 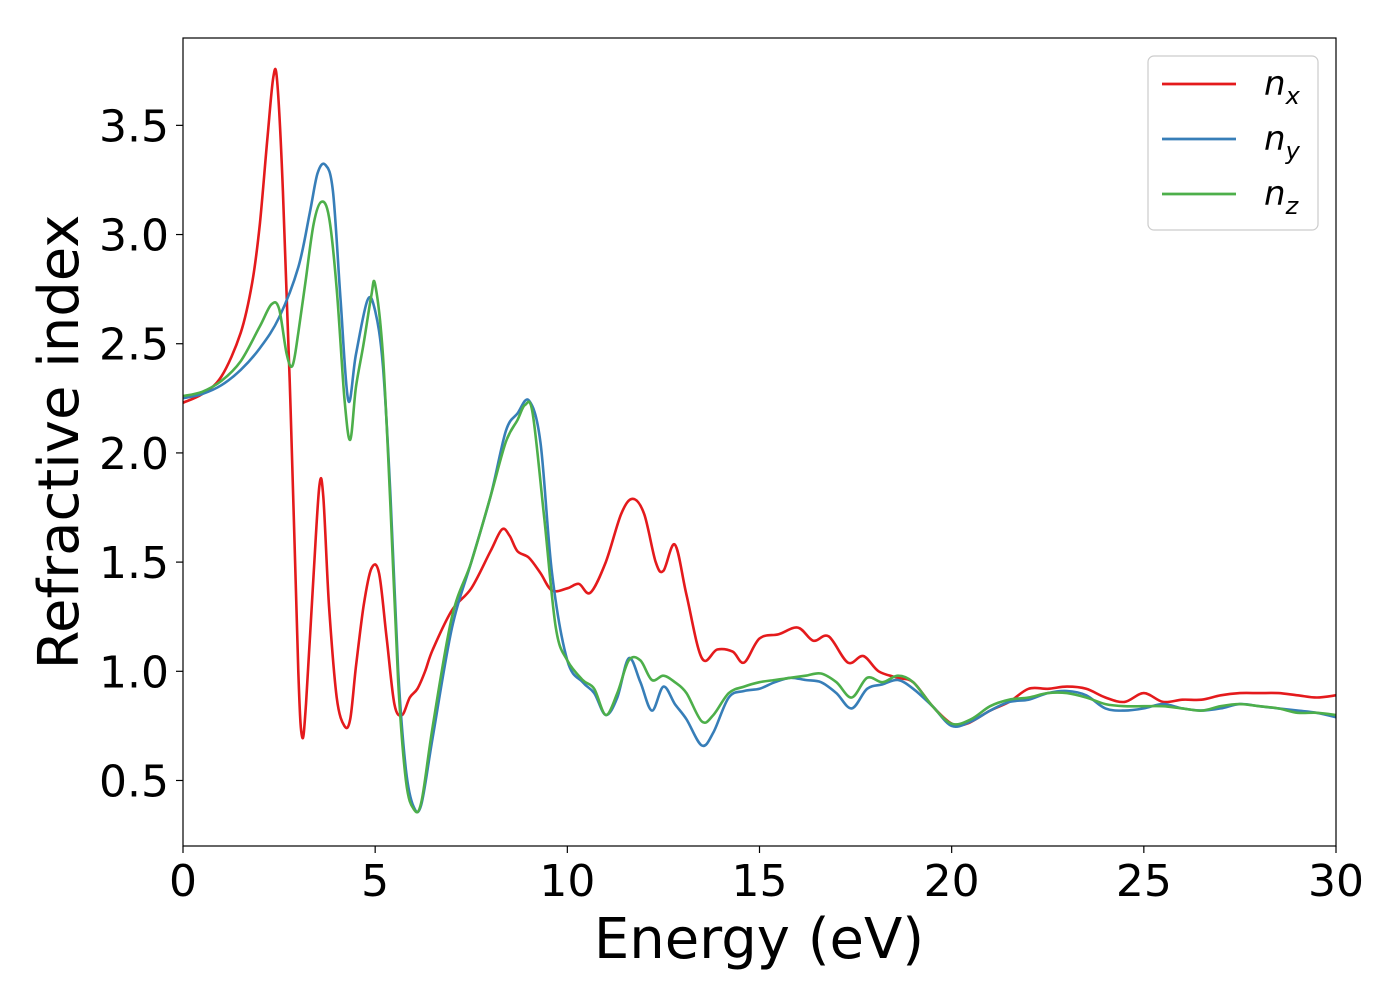 What do you see at coordinates (134, 672) in the screenshot?
I see `y-tick-label: 1.0` at bounding box center [134, 672].